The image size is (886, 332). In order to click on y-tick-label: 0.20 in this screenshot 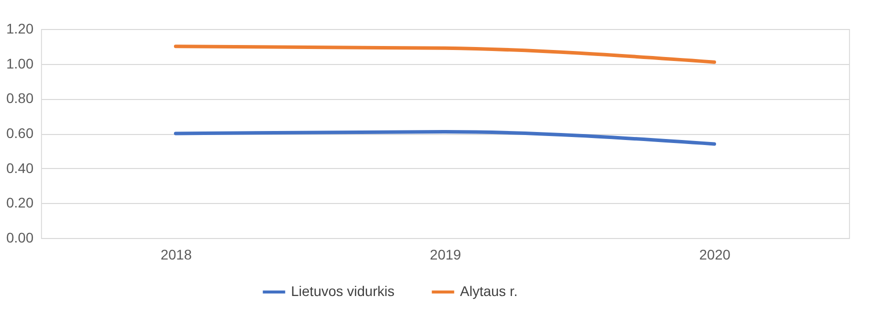, I will do `click(20, 202)`.